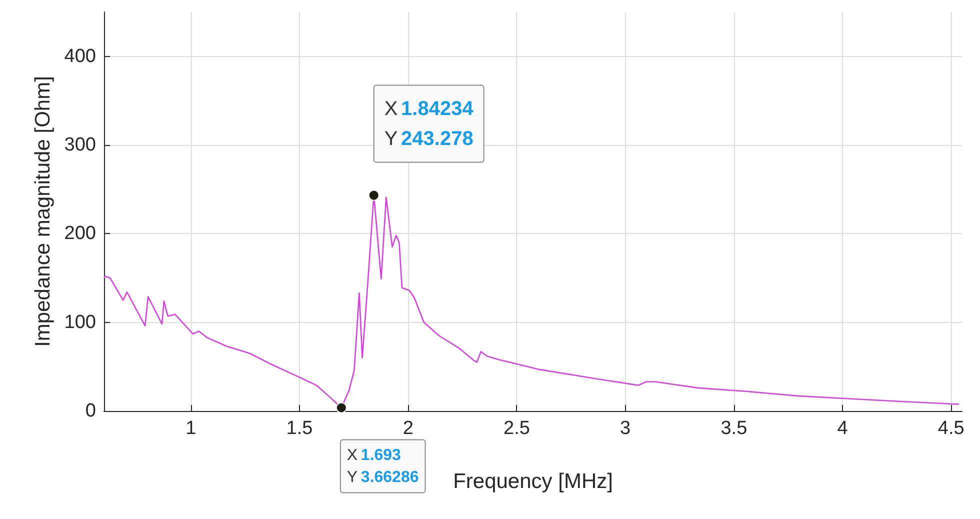  I want to click on x-tick-label: 4.5, so click(951, 428).